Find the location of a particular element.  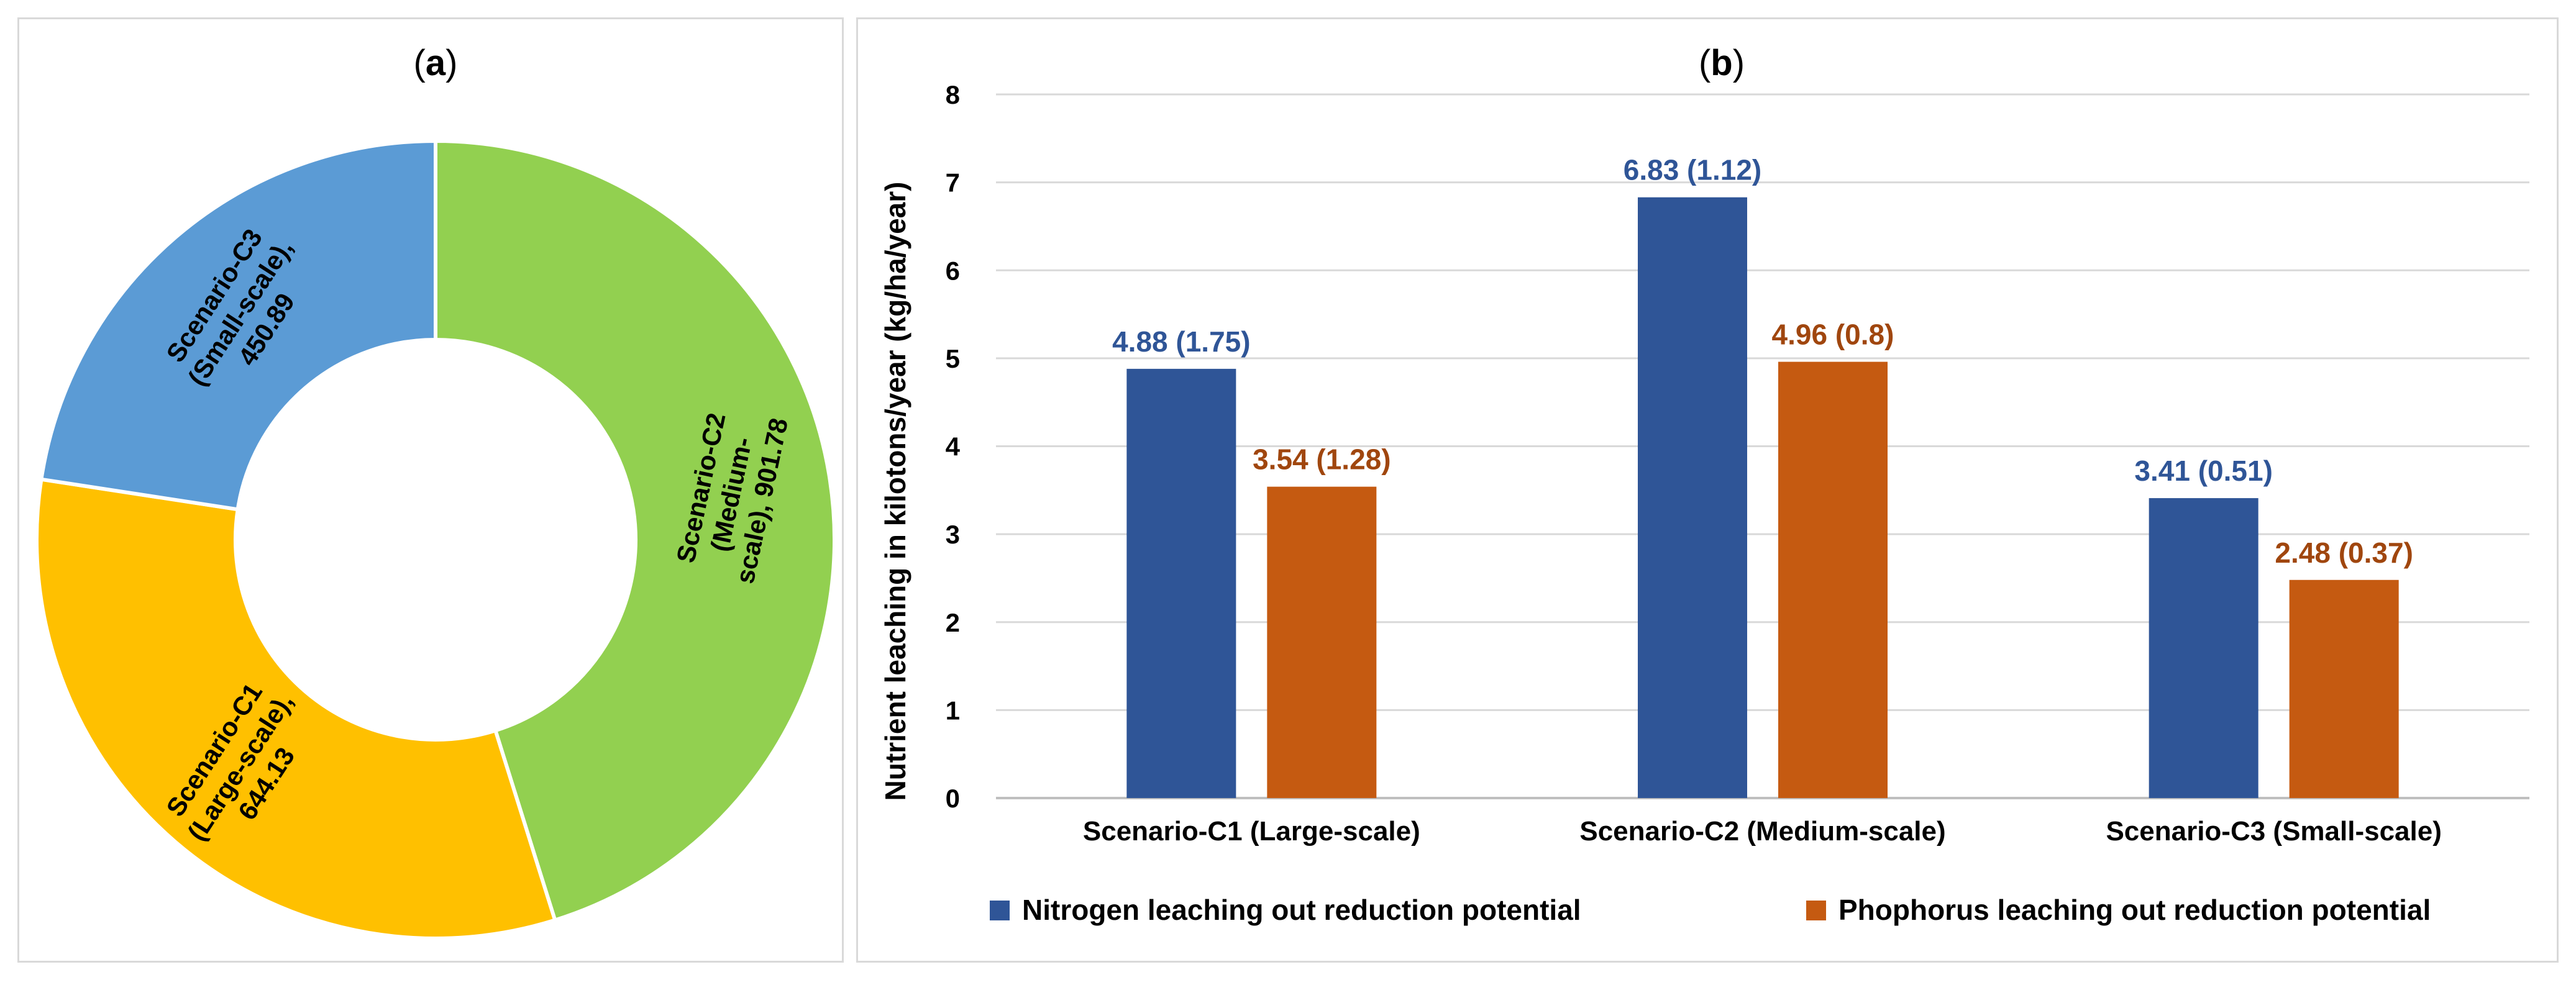

bar-chart-title: (b) is located at coordinates (1722, 63).